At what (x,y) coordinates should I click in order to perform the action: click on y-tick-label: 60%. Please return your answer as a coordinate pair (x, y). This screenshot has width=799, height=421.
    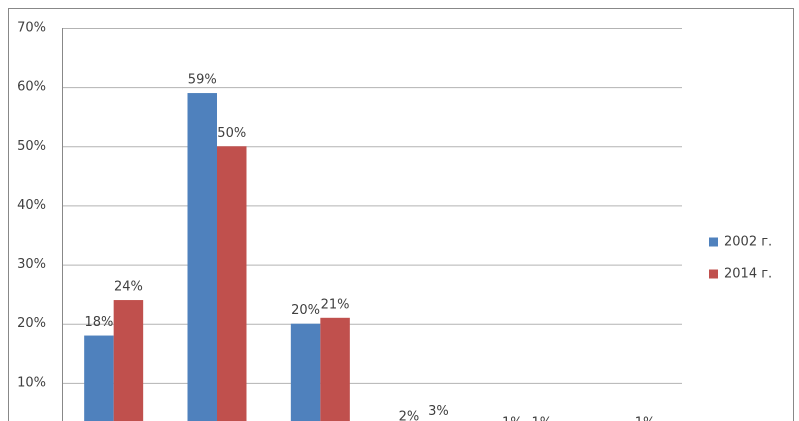
    Looking at the image, I should click on (31, 87).